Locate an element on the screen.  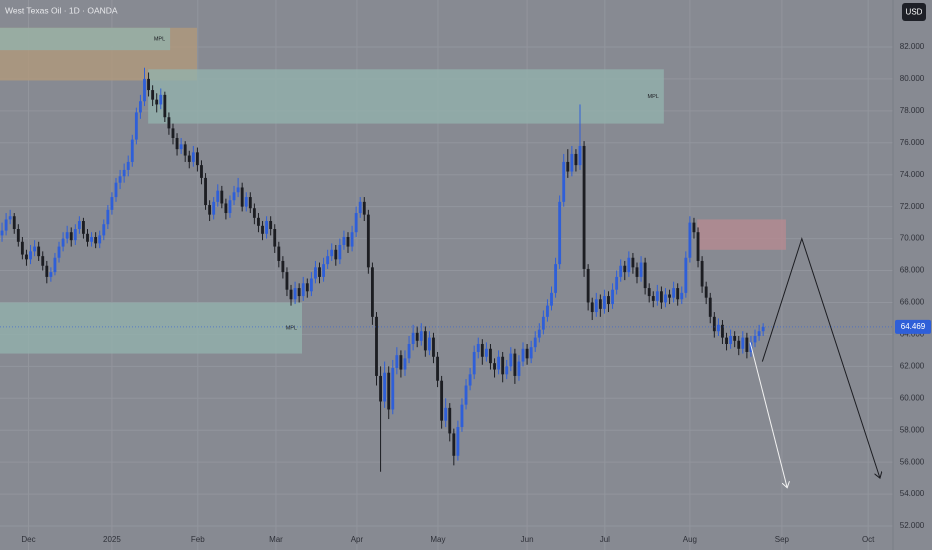
y-tick-label: 60.000 is located at coordinates (912, 397).